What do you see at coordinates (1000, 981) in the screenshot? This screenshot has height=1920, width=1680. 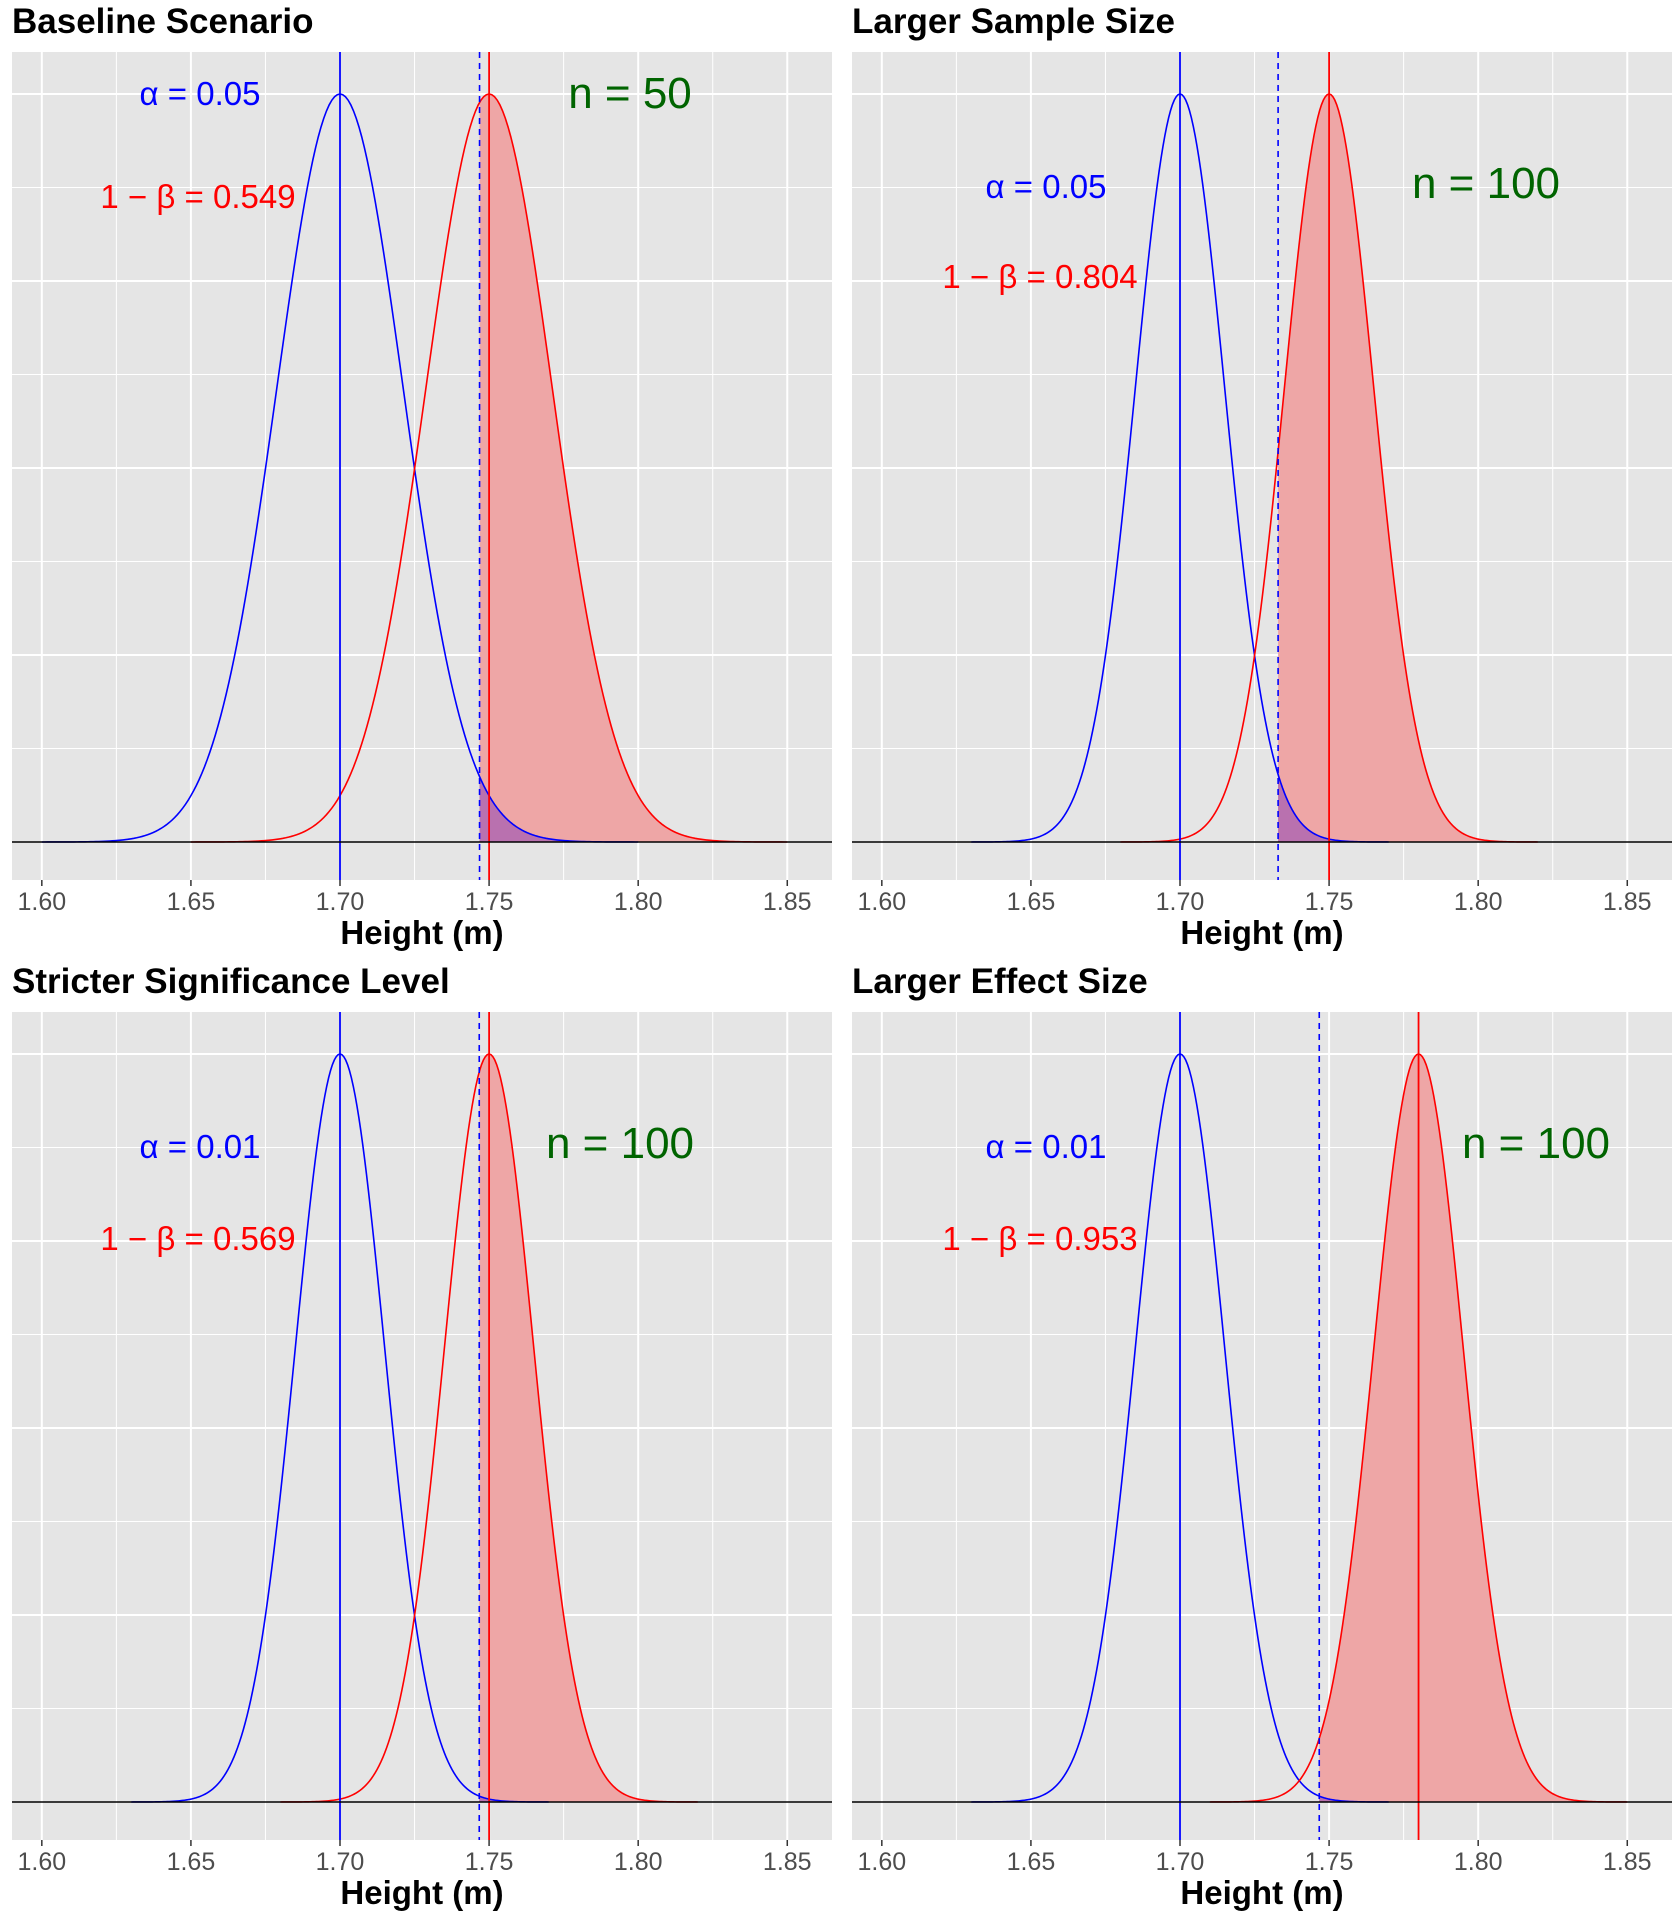 I see `panel-title: Larger Effect Size` at bounding box center [1000, 981].